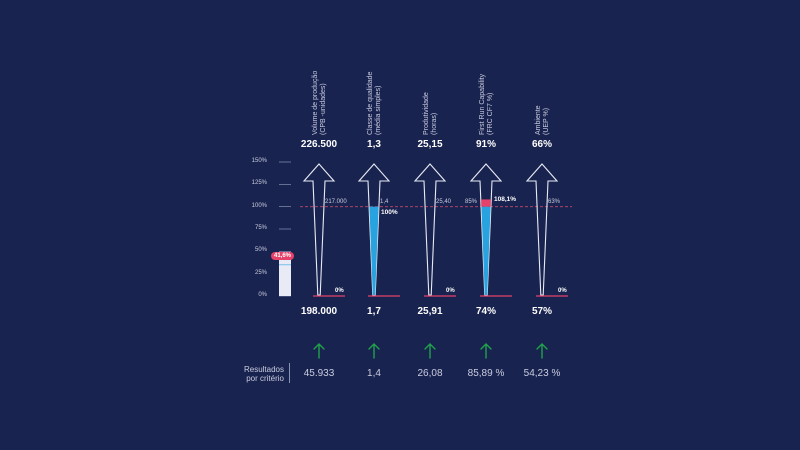 The image size is (800, 450). Describe the element at coordinates (541, 311) in the screenshot. I see `criterion-baseline-value: 57%` at that location.